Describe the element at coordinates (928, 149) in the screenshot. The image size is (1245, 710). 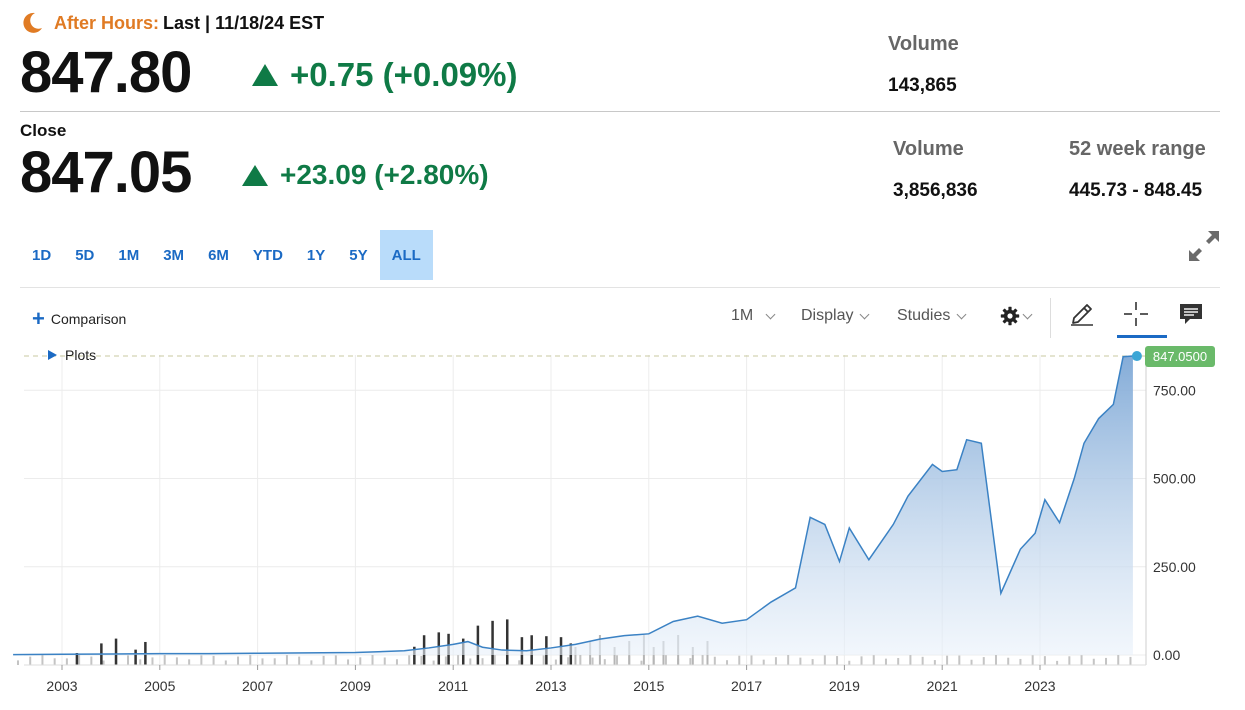
I see `close-volume-label: Volume` at that location.